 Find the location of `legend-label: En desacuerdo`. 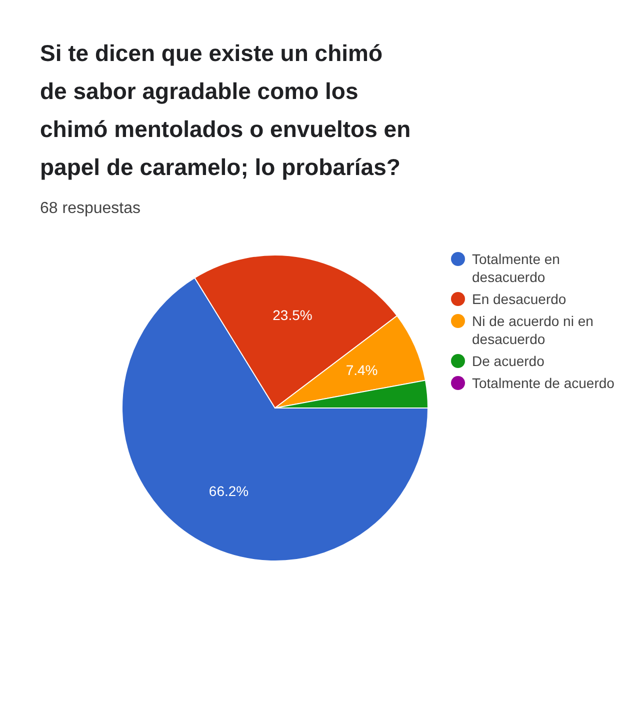

legend-label: En desacuerdo is located at coordinates (519, 299).